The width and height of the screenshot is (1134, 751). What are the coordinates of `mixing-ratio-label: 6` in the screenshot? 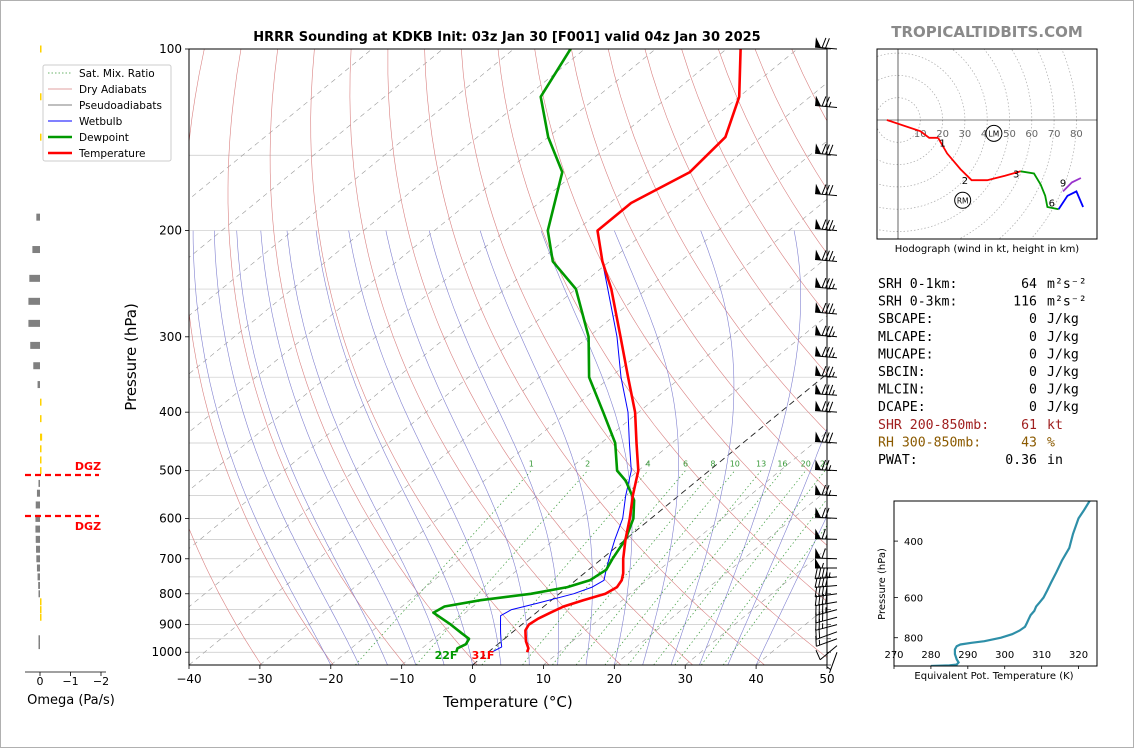 It's located at (685, 464).